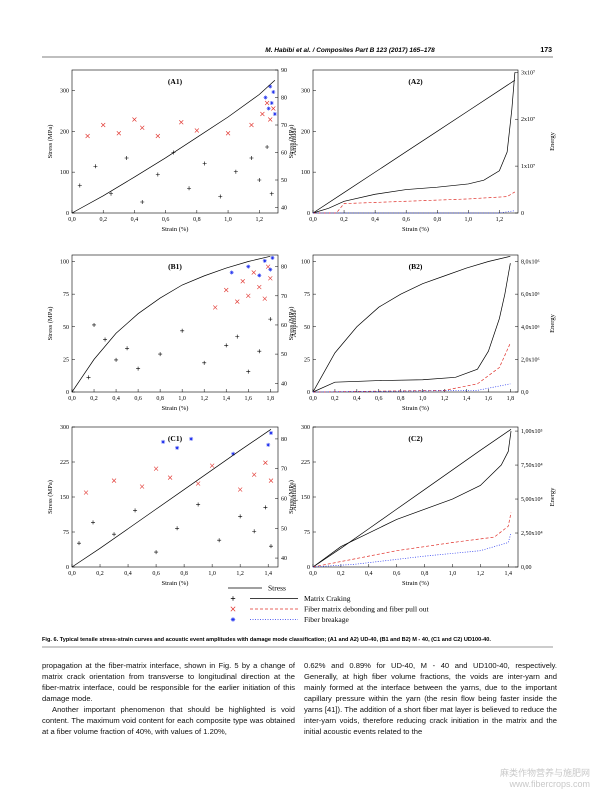  I want to click on x-tick-label: 1,2, so click(204, 399).